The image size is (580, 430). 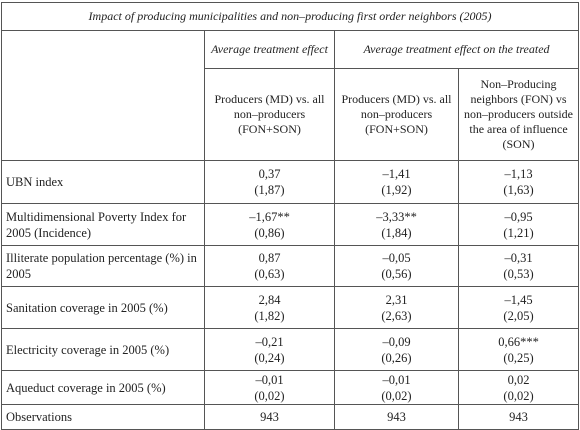 I want to click on standard-error: (1,82), so click(x=269, y=315).